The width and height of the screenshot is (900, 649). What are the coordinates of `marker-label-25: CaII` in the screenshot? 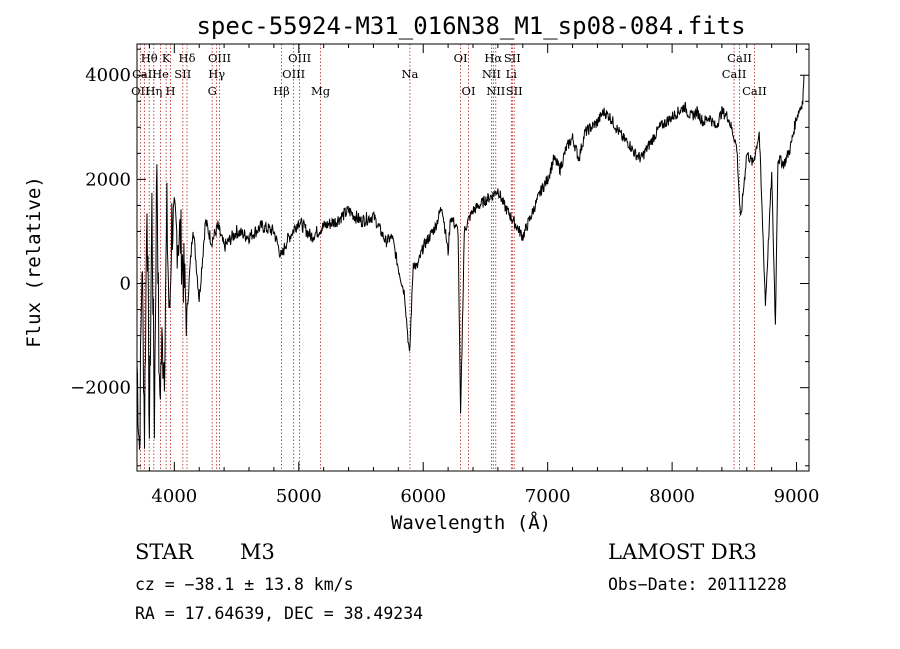 It's located at (734, 74).